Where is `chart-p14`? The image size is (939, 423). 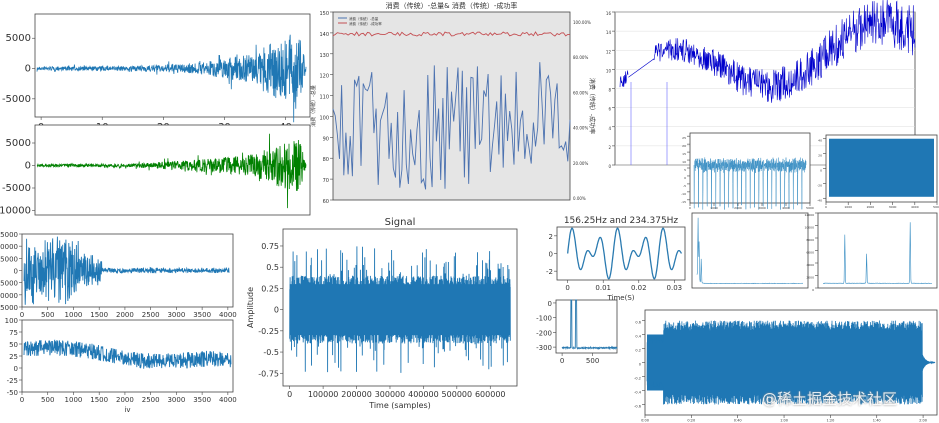 chart-p14 is located at coordinates (790, 363).